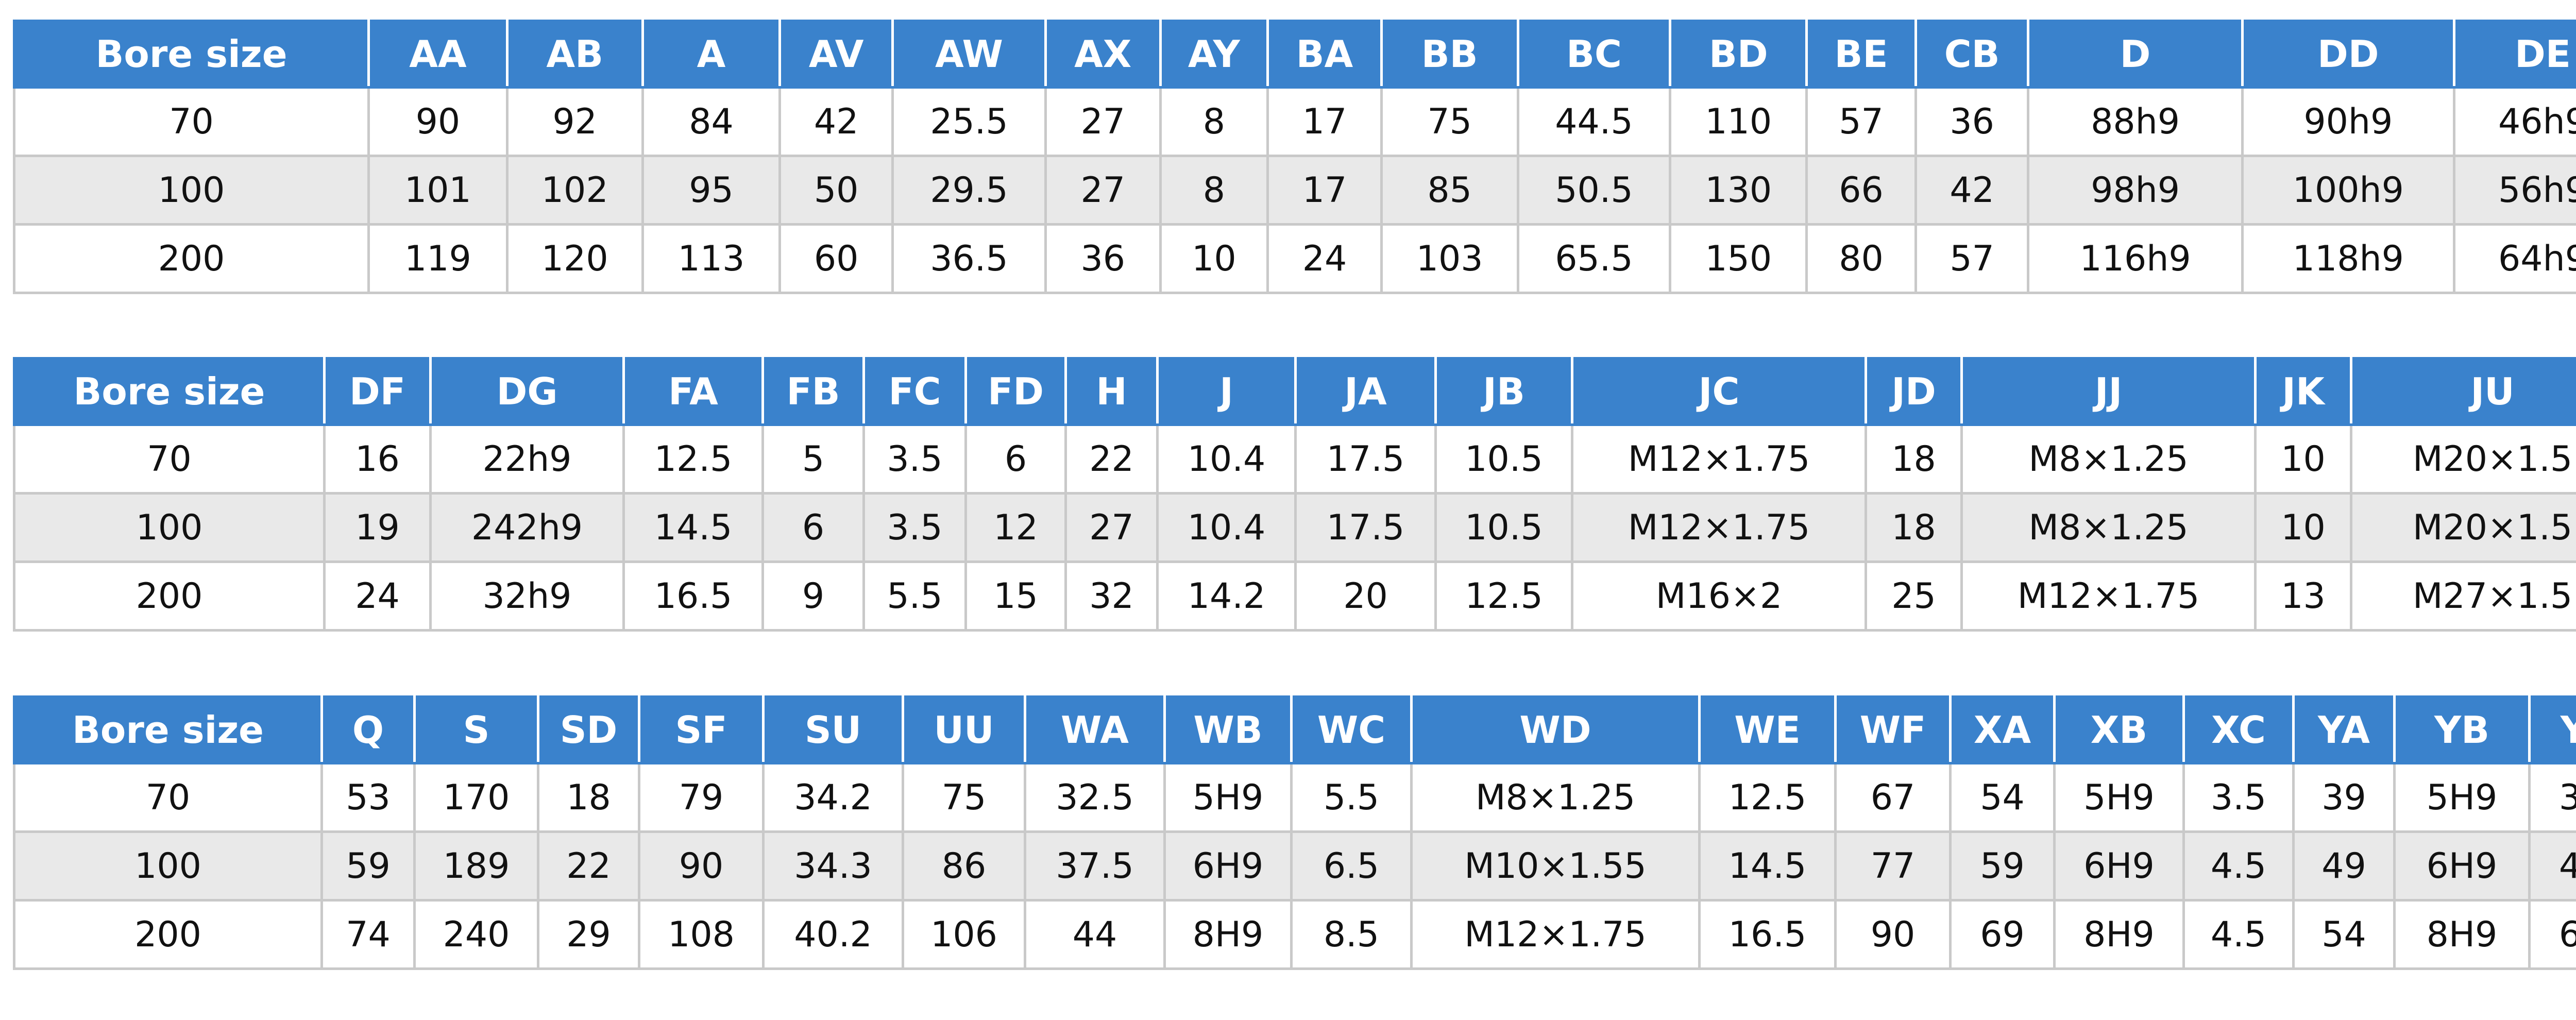 Image resolution: width=2576 pixels, height=1020 pixels. What do you see at coordinates (833, 729) in the screenshot?
I see `header-cell: SU` at bounding box center [833, 729].